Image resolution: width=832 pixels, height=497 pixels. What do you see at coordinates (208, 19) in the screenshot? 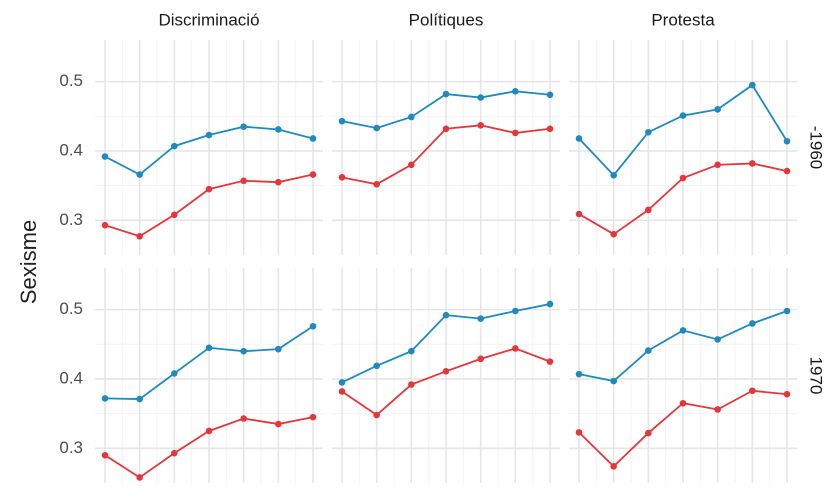
I see `strip-label: Discriminació` at bounding box center [208, 19].